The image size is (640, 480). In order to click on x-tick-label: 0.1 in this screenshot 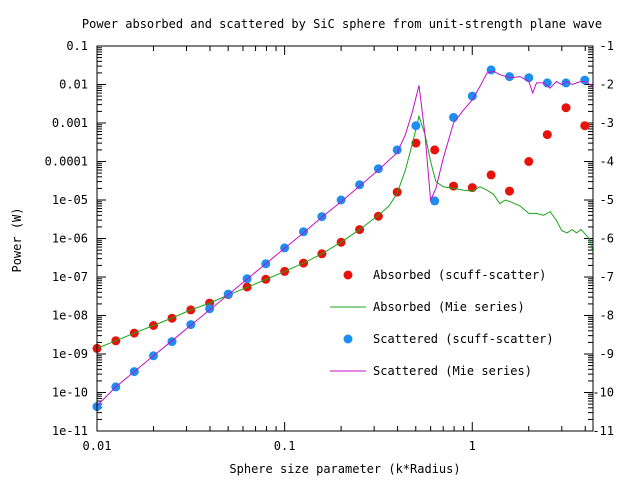, I will do `click(285, 446)`.